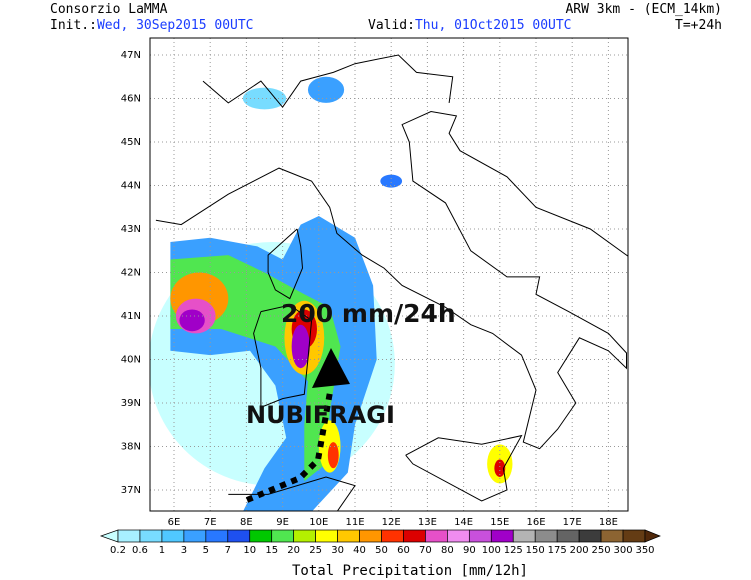 The image size is (751, 580). Describe the element at coordinates (109, 9) in the screenshot. I see `title: Consorzio LaMMA` at that location.